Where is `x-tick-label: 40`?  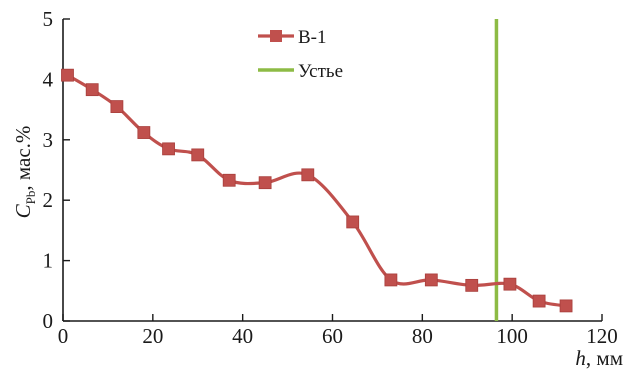 x-tick-label: 40 is located at coordinates (242, 336).